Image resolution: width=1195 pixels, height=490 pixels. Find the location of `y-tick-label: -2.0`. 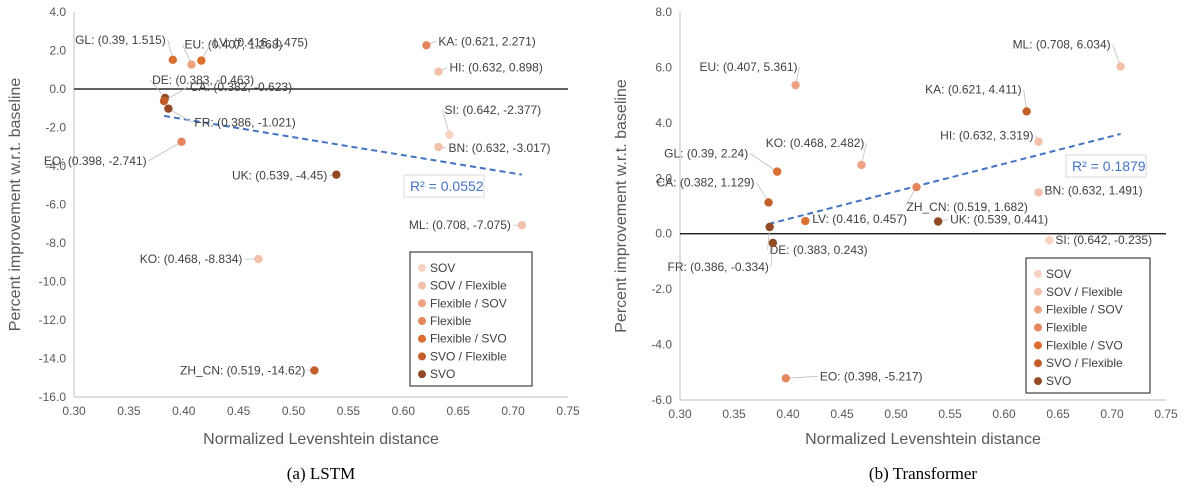

y-tick-label: -2.0 is located at coordinates (55, 128).